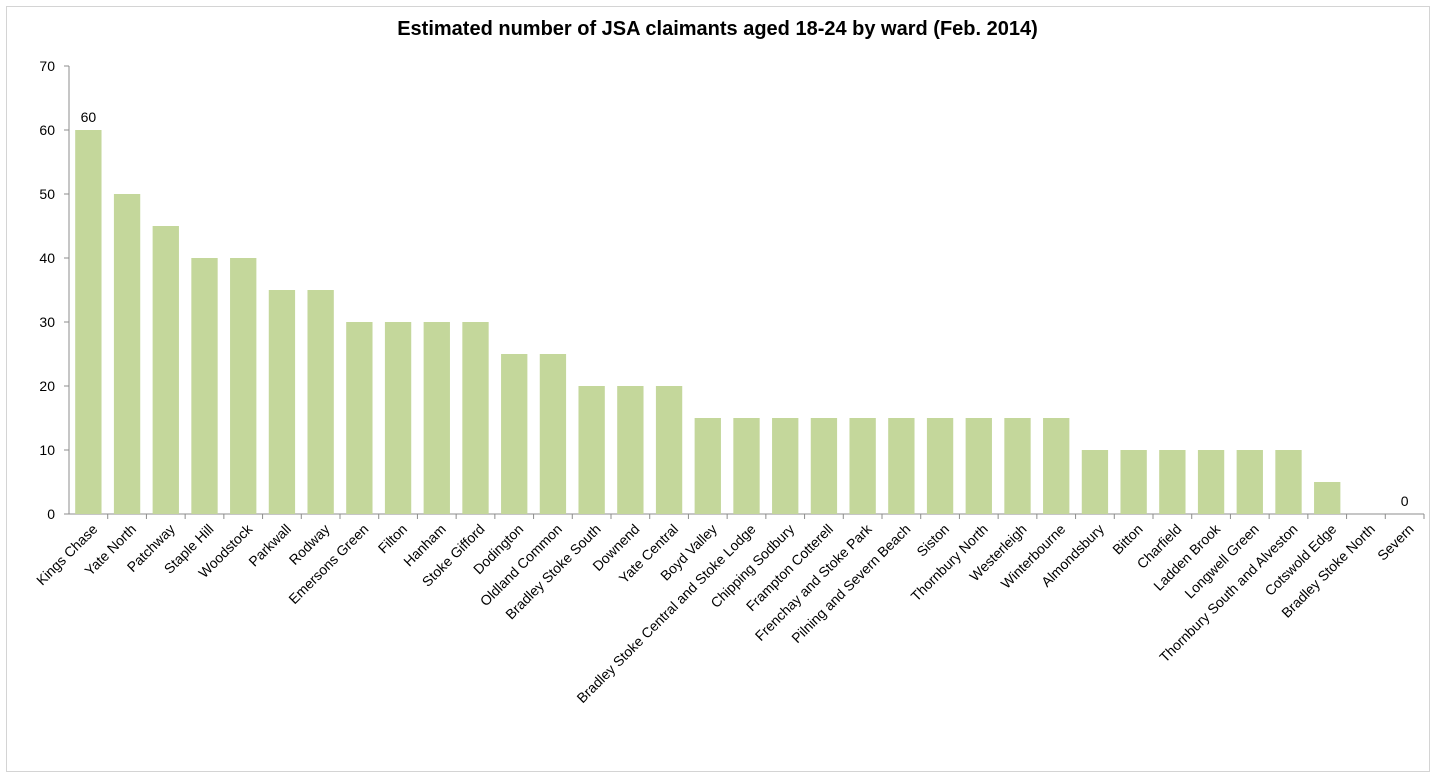 The width and height of the screenshot is (1435, 776). Describe the element at coordinates (1187, 557) in the screenshot. I see `category-label: Ladden Brook` at that location.